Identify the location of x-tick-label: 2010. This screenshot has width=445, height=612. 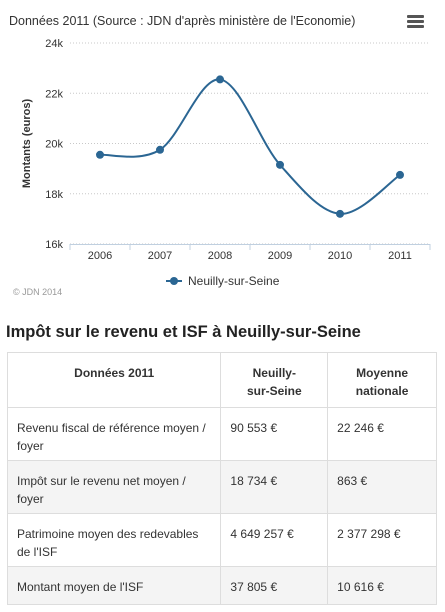
(340, 256).